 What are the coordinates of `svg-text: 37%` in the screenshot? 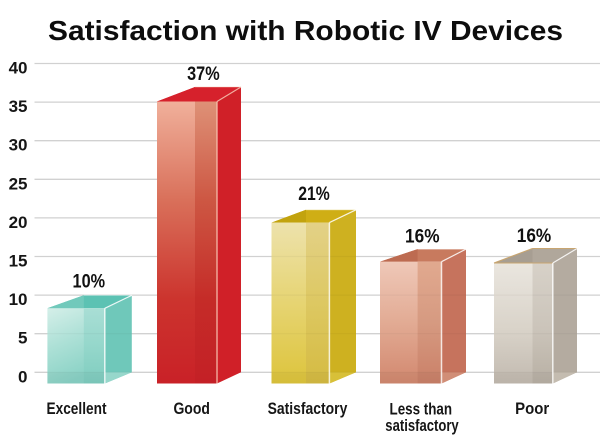 It's located at (203, 74).